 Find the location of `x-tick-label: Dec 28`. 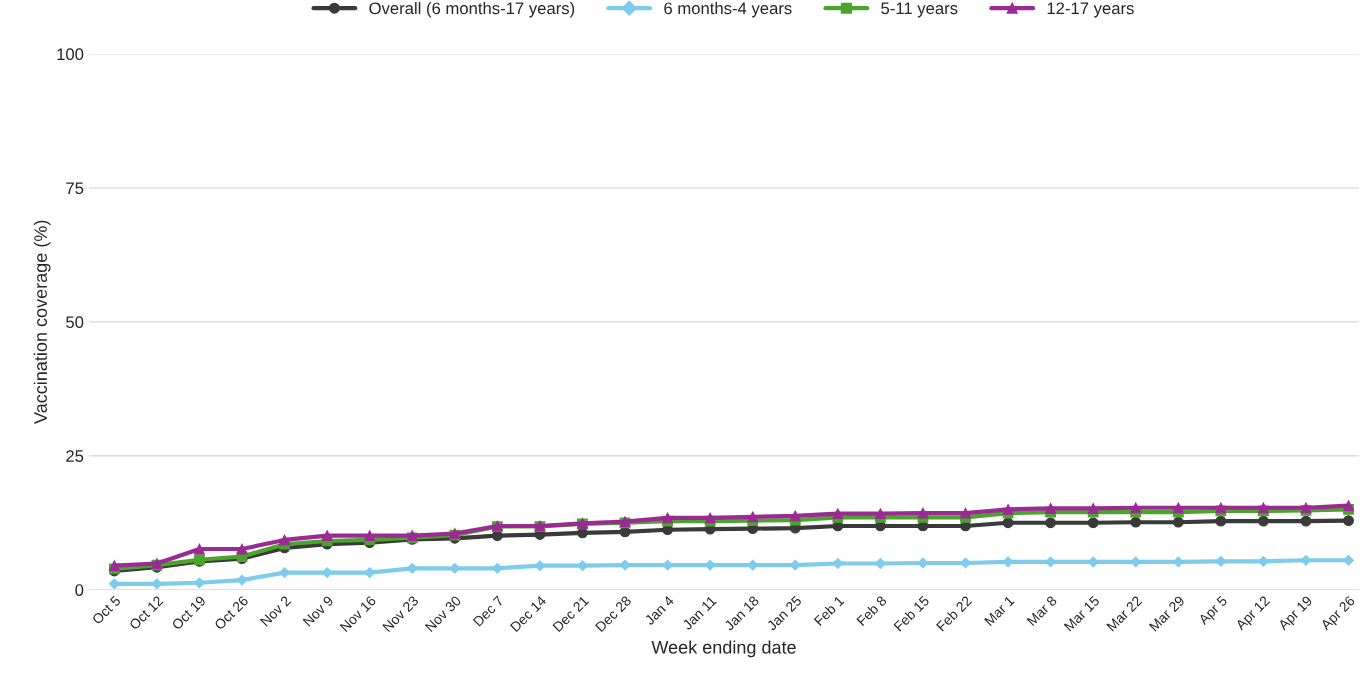

x-tick-label: Dec 28 is located at coordinates (613, 614).